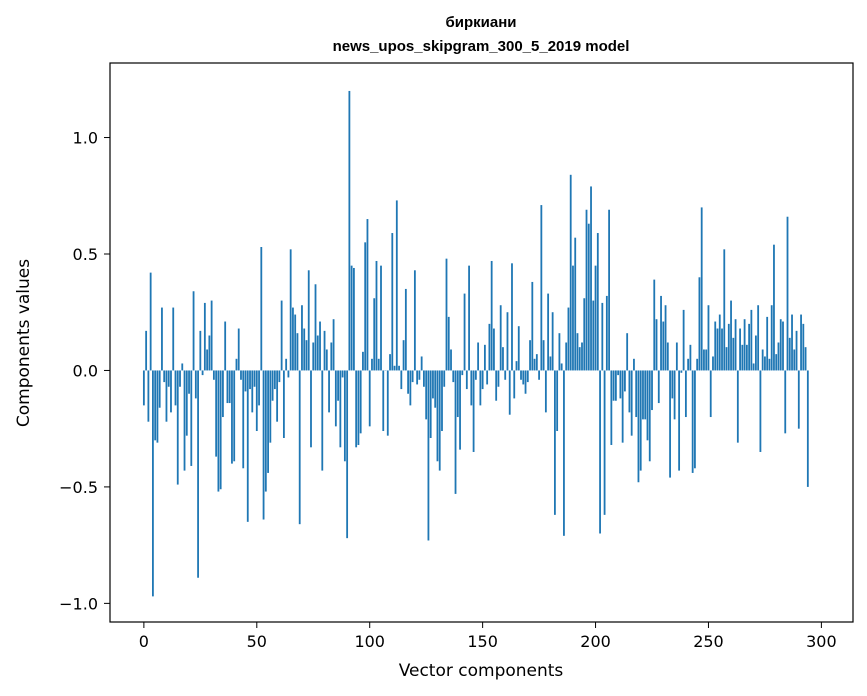 This screenshot has width=867, height=696. What do you see at coordinates (481, 46) in the screenshot?
I see `chart-title-line2: news_upos_skipgram_300_5_2019 model` at bounding box center [481, 46].